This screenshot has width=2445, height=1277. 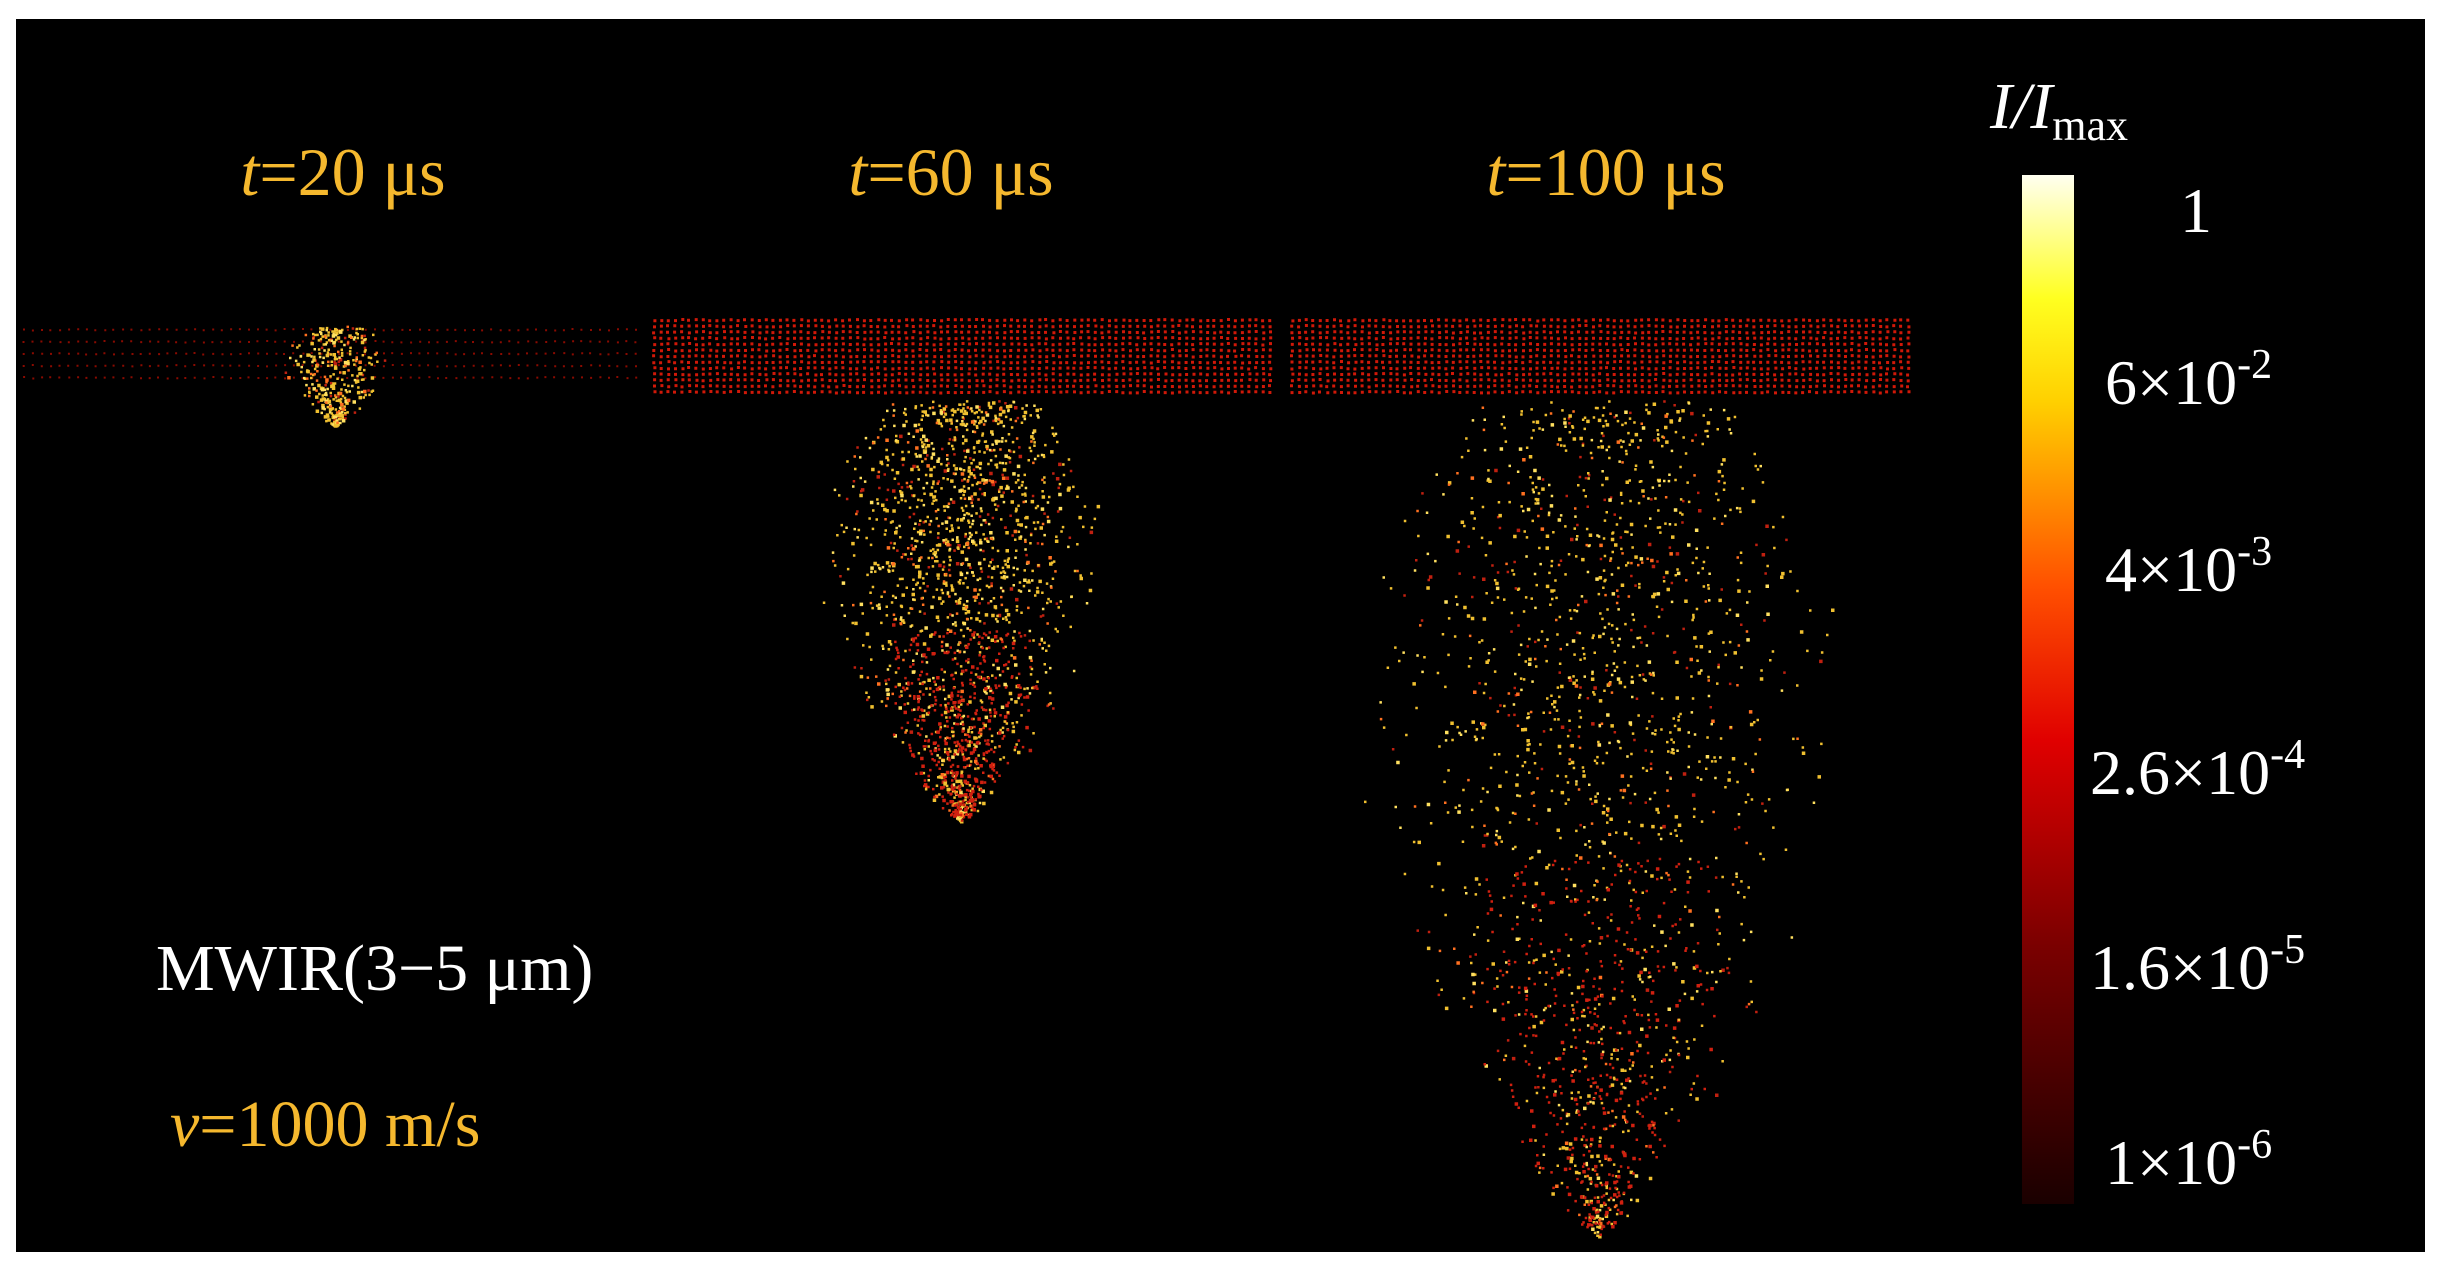 What do you see at coordinates (2090, 125) in the screenshot?
I see `colorbar-title-sub: max` at bounding box center [2090, 125].